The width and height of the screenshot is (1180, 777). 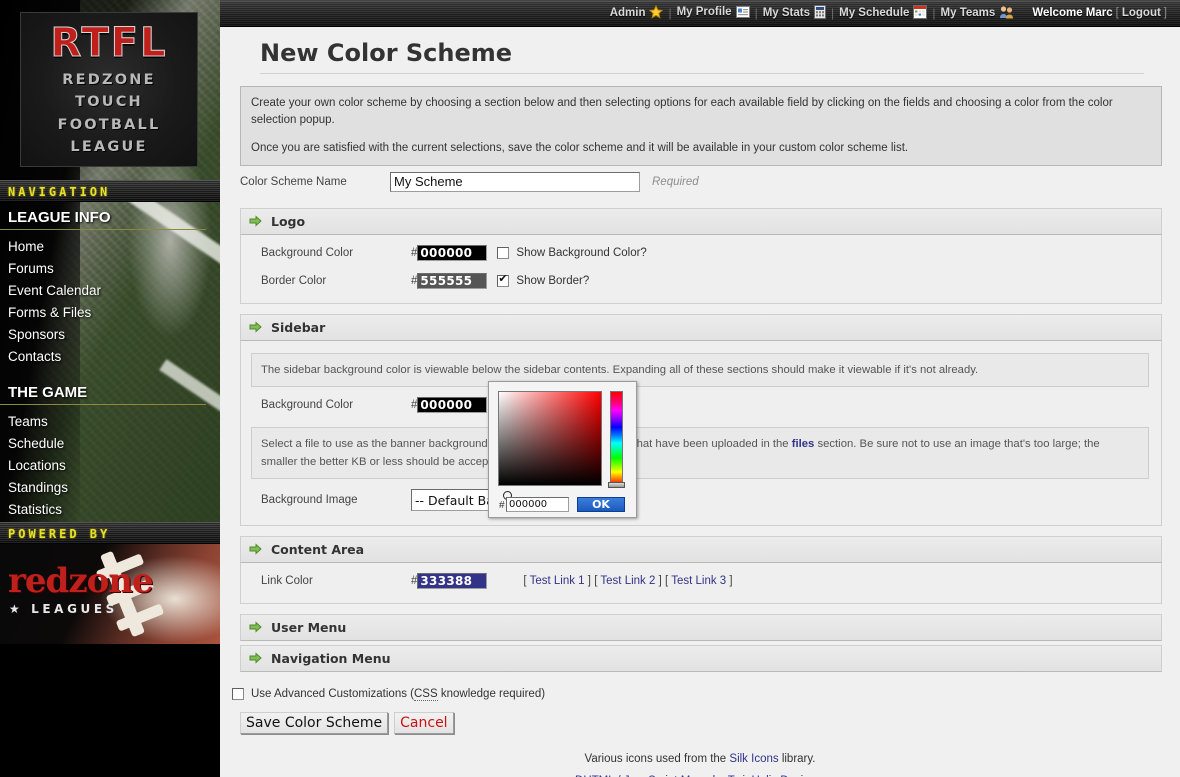 I want to click on section-title-user-menu: User Menu, so click(x=309, y=627).